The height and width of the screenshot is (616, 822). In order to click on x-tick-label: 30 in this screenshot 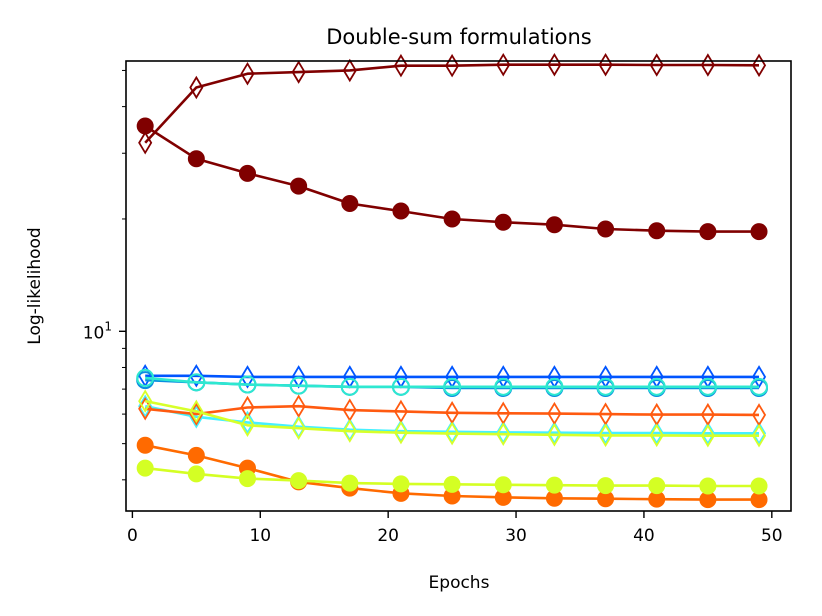, I will do `click(516, 536)`.